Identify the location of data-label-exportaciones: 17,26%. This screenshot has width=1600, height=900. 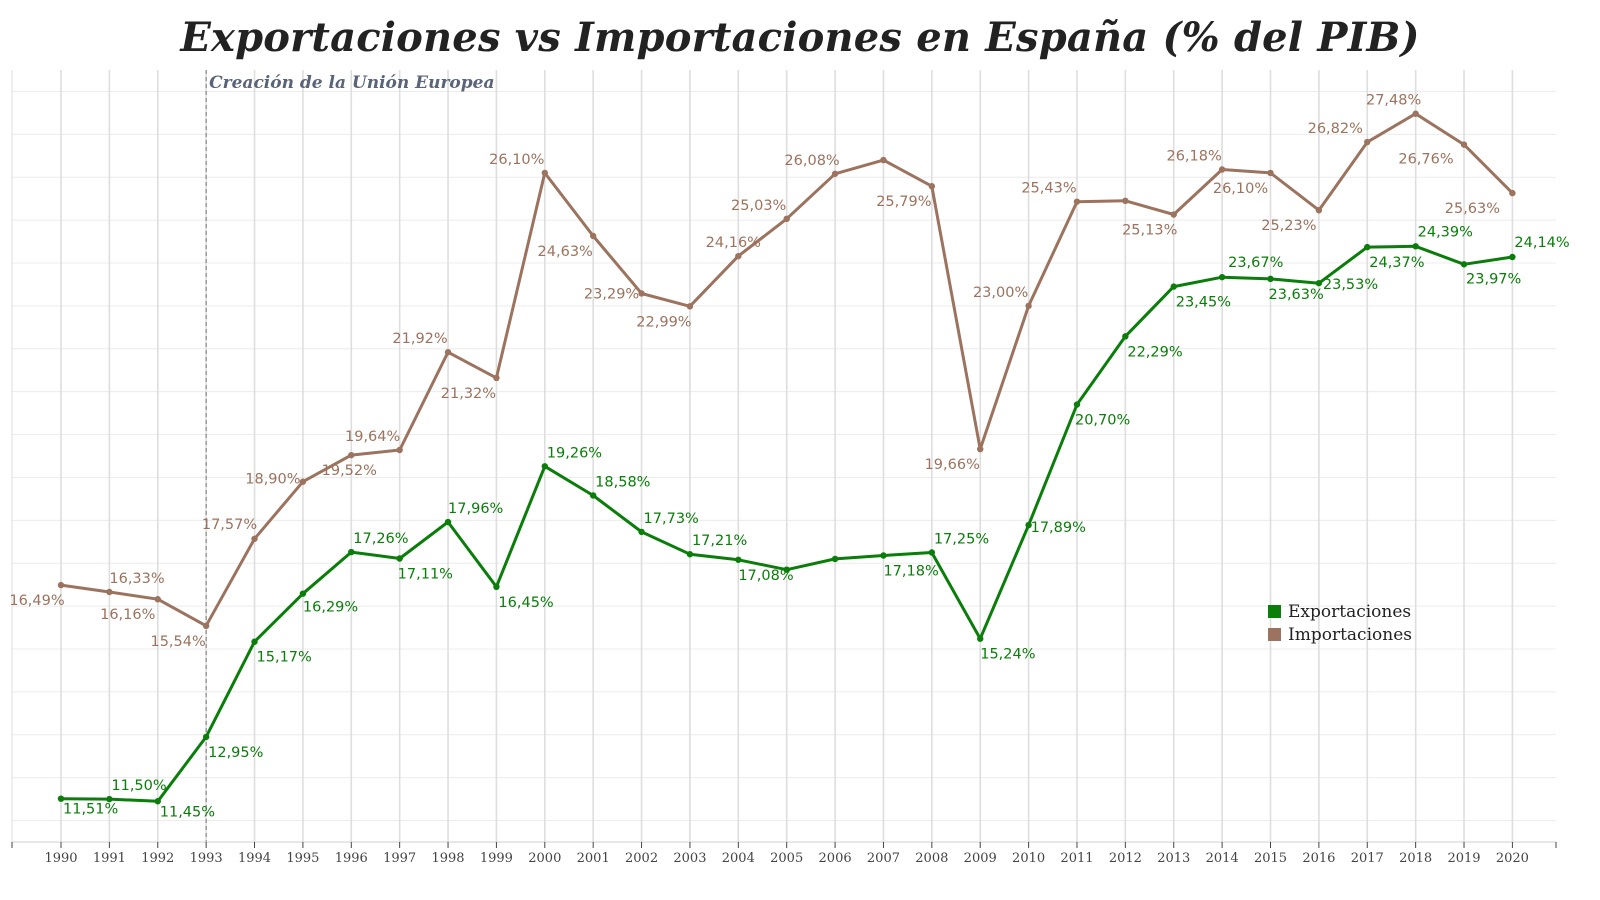
(380, 539).